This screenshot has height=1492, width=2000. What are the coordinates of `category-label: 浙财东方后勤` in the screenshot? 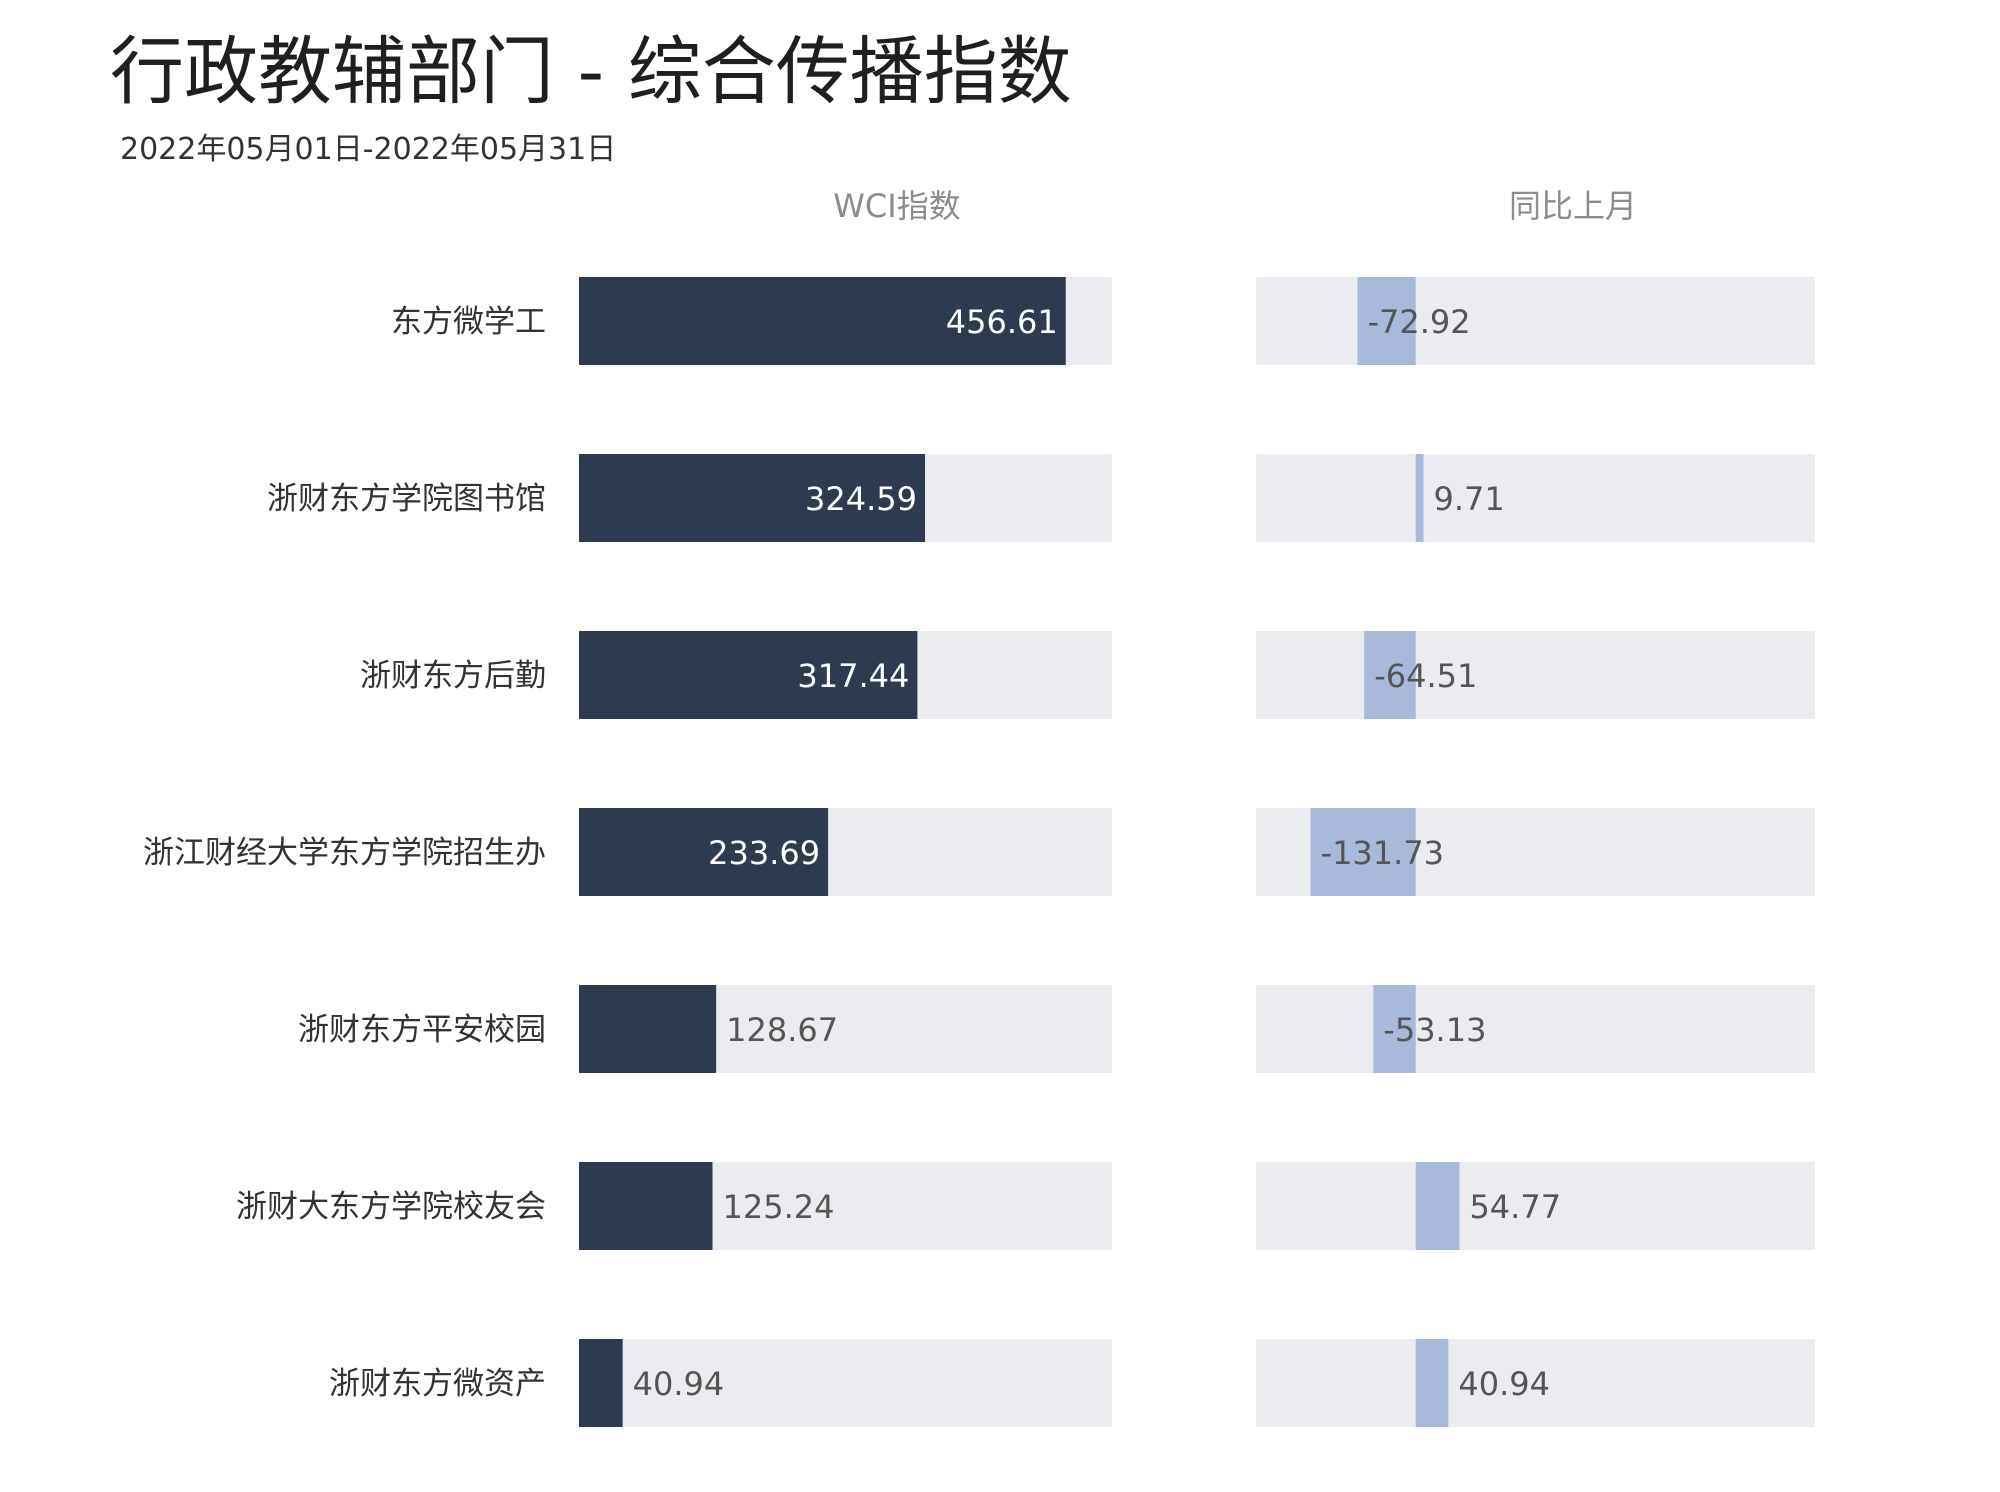 It's located at (453, 676).